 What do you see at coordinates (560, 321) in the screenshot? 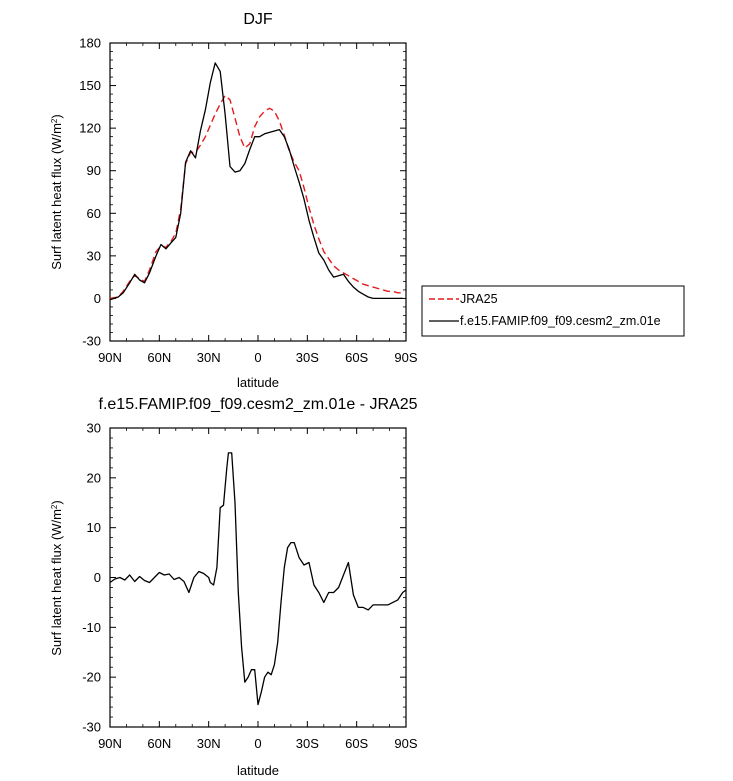
I see `legend-label-cesm2: f.e15.FAMIP.f09_f09.cesm2_zm.01e` at bounding box center [560, 321].